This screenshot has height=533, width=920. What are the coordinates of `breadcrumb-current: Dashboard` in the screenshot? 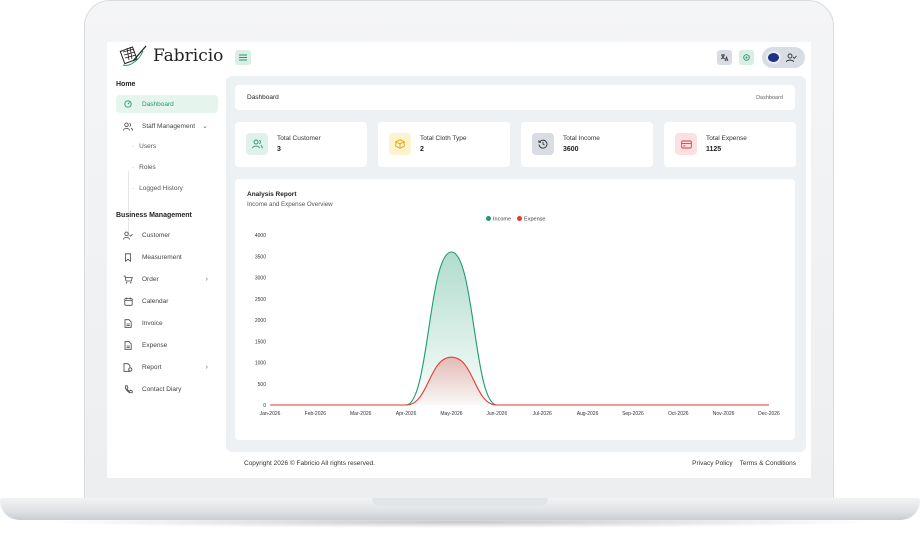 It's located at (769, 98).